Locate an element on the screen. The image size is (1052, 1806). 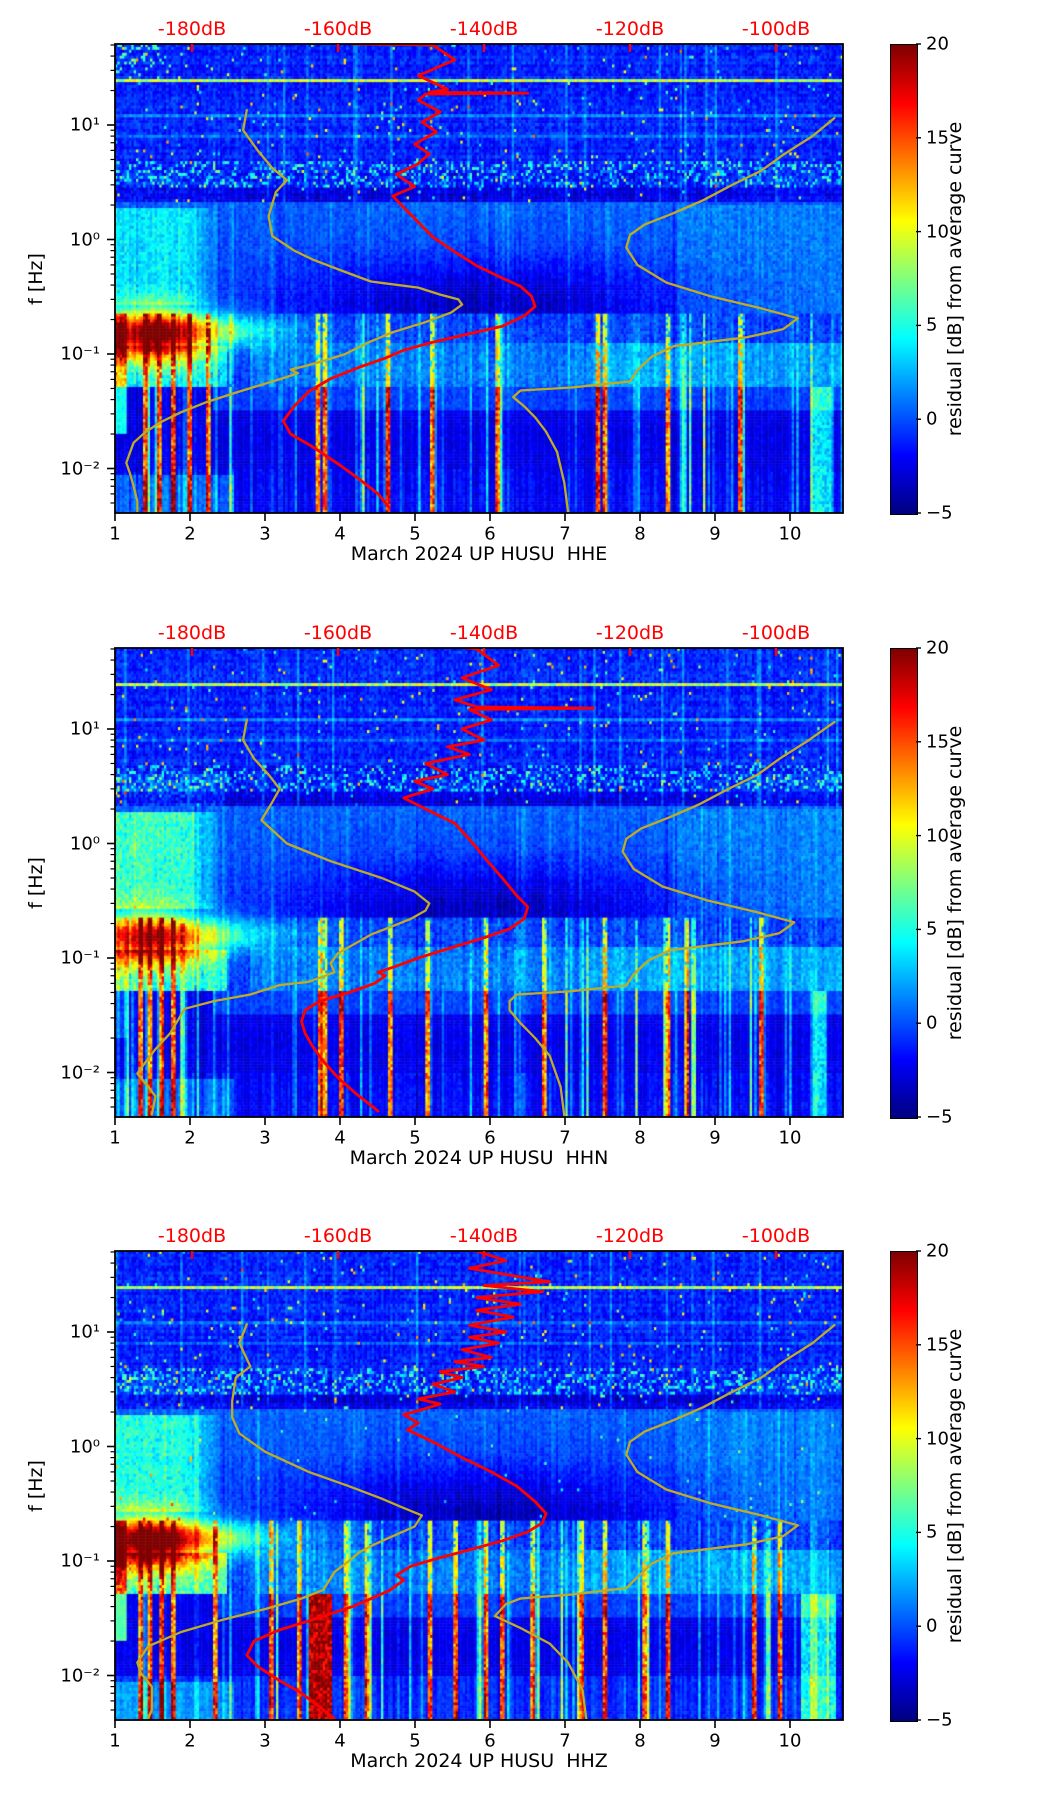
x-axis-title: March 2024 UP HUSU HHZ is located at coordinates (479, 1761).